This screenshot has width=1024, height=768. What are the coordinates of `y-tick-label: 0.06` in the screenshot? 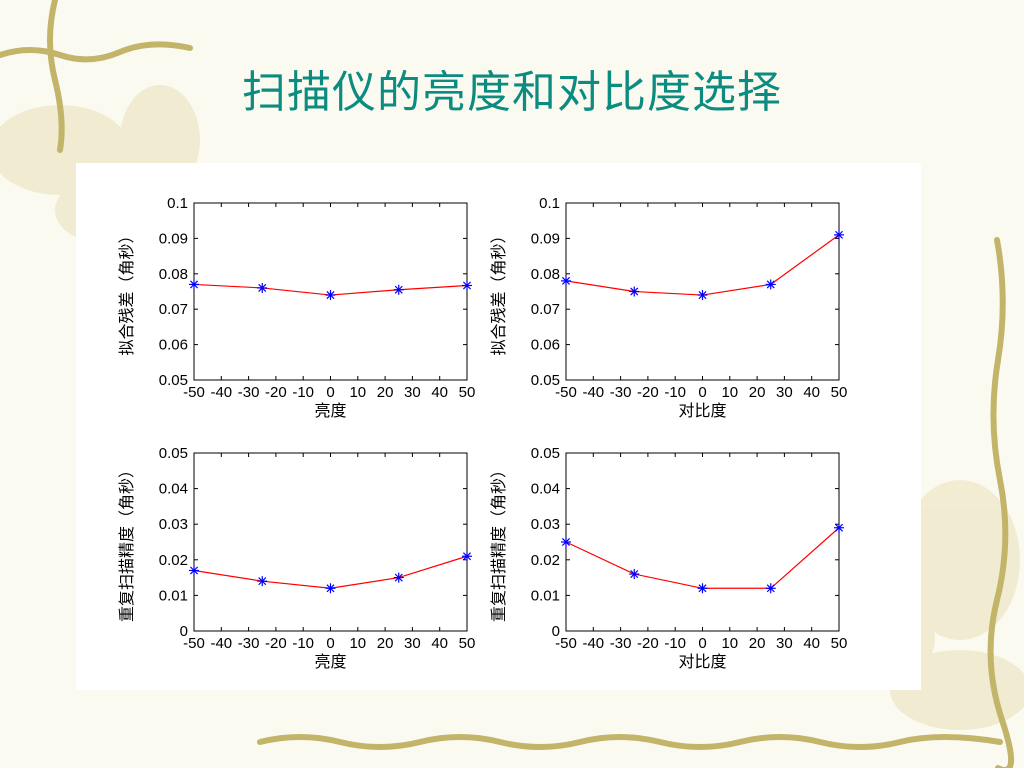 It's located at (545, 345).